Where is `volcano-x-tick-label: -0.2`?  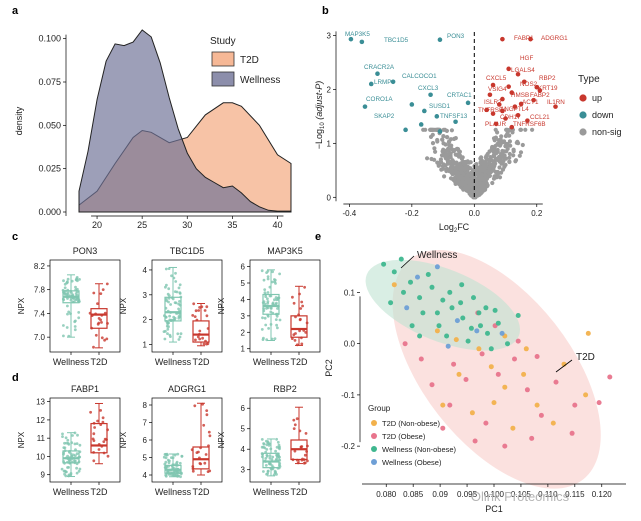 volcano-x-tick-label: -0.2 is located at coordinates (412, 213).